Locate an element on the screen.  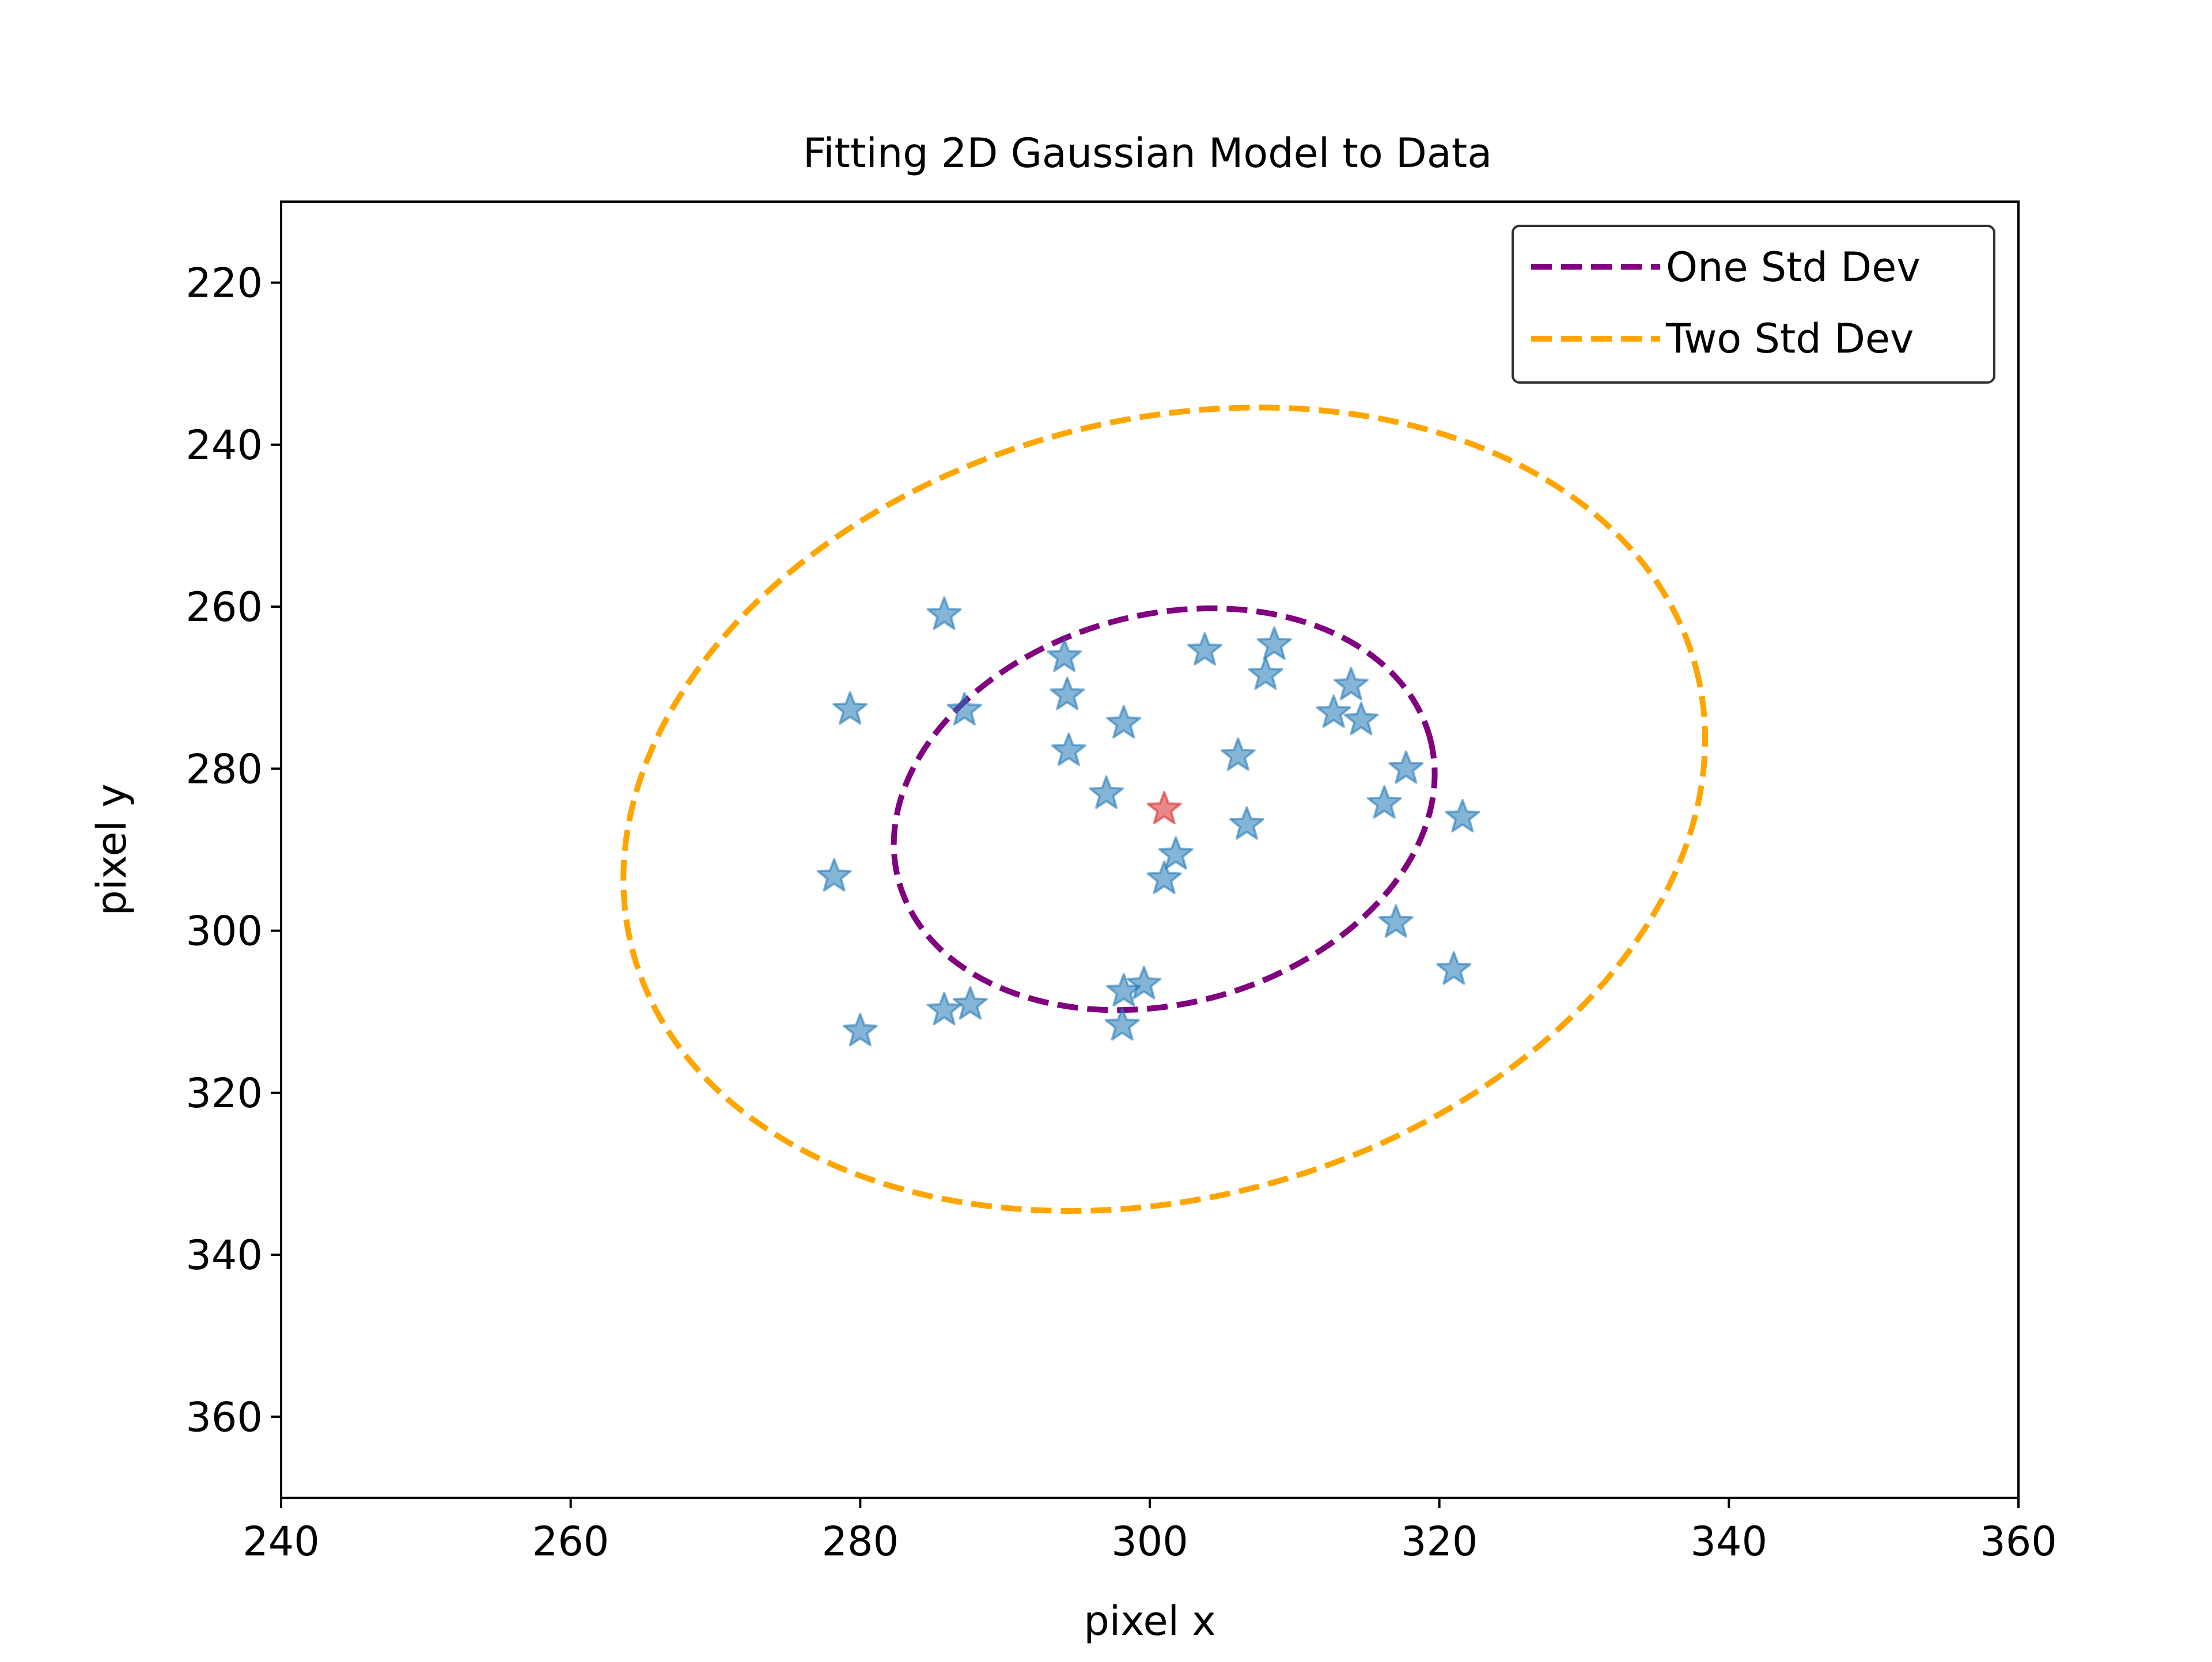
y-tick-label: 320 is located at coordinates (224, 1093).